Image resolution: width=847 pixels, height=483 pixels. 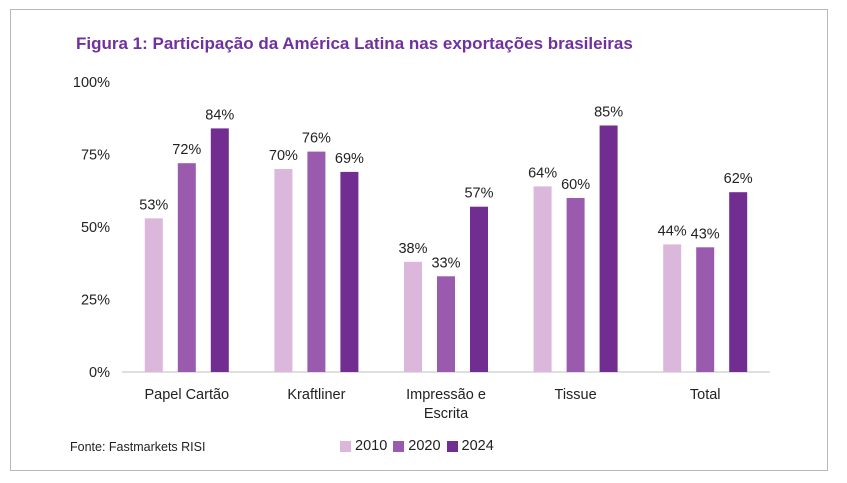 I want to click on legend-item-2020: 2020, so click(x=417, y=446).